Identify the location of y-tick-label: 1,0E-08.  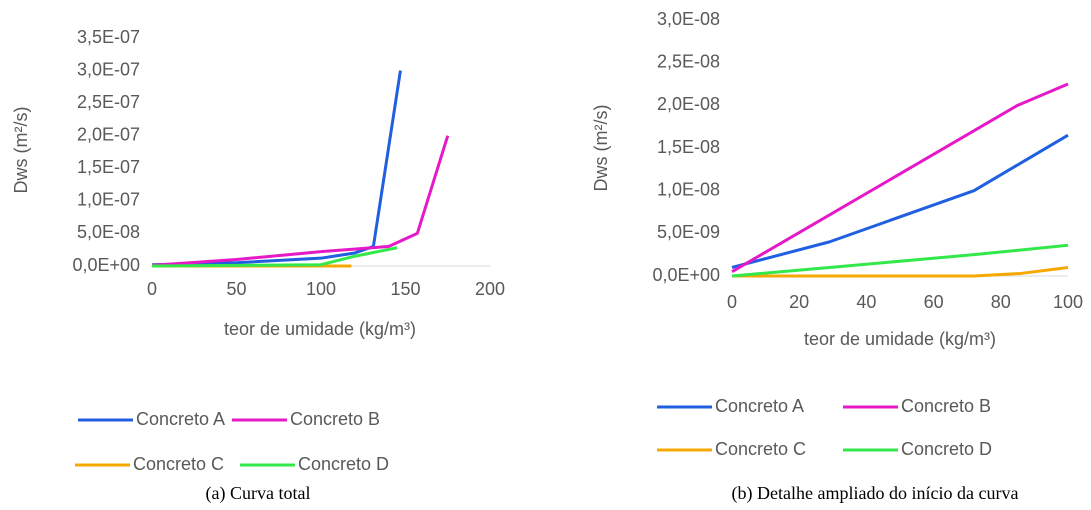
(688, 189).